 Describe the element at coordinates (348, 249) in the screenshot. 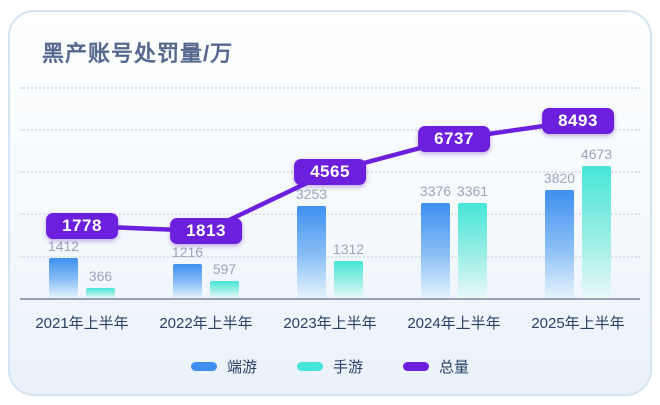

I see `bar-value-label: 1312` at that location.